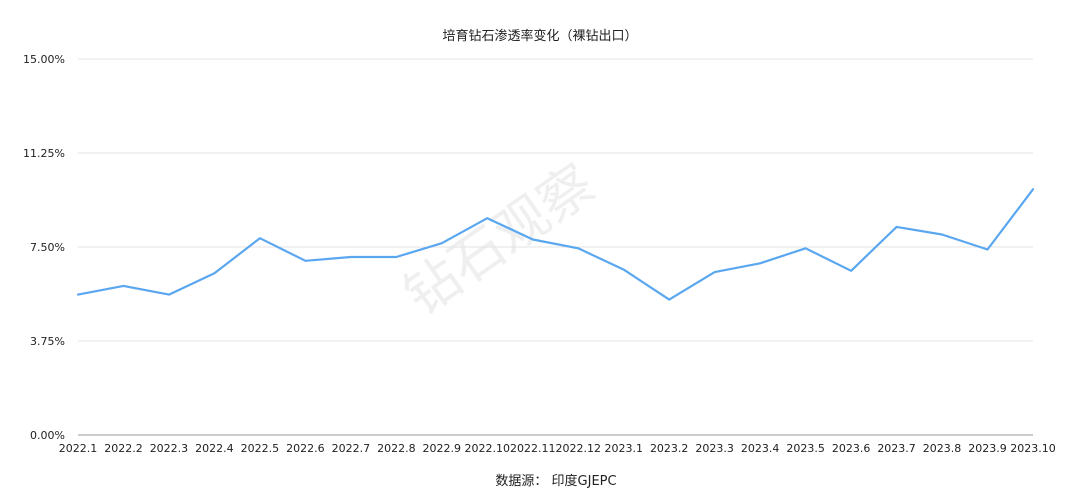 The width and height of the screenshot is (1080, 502). What do you see at coordinates (47, 435) in the screenshot?
I see `y-tick-label: 0.00%` at bounding box center [47, 435].